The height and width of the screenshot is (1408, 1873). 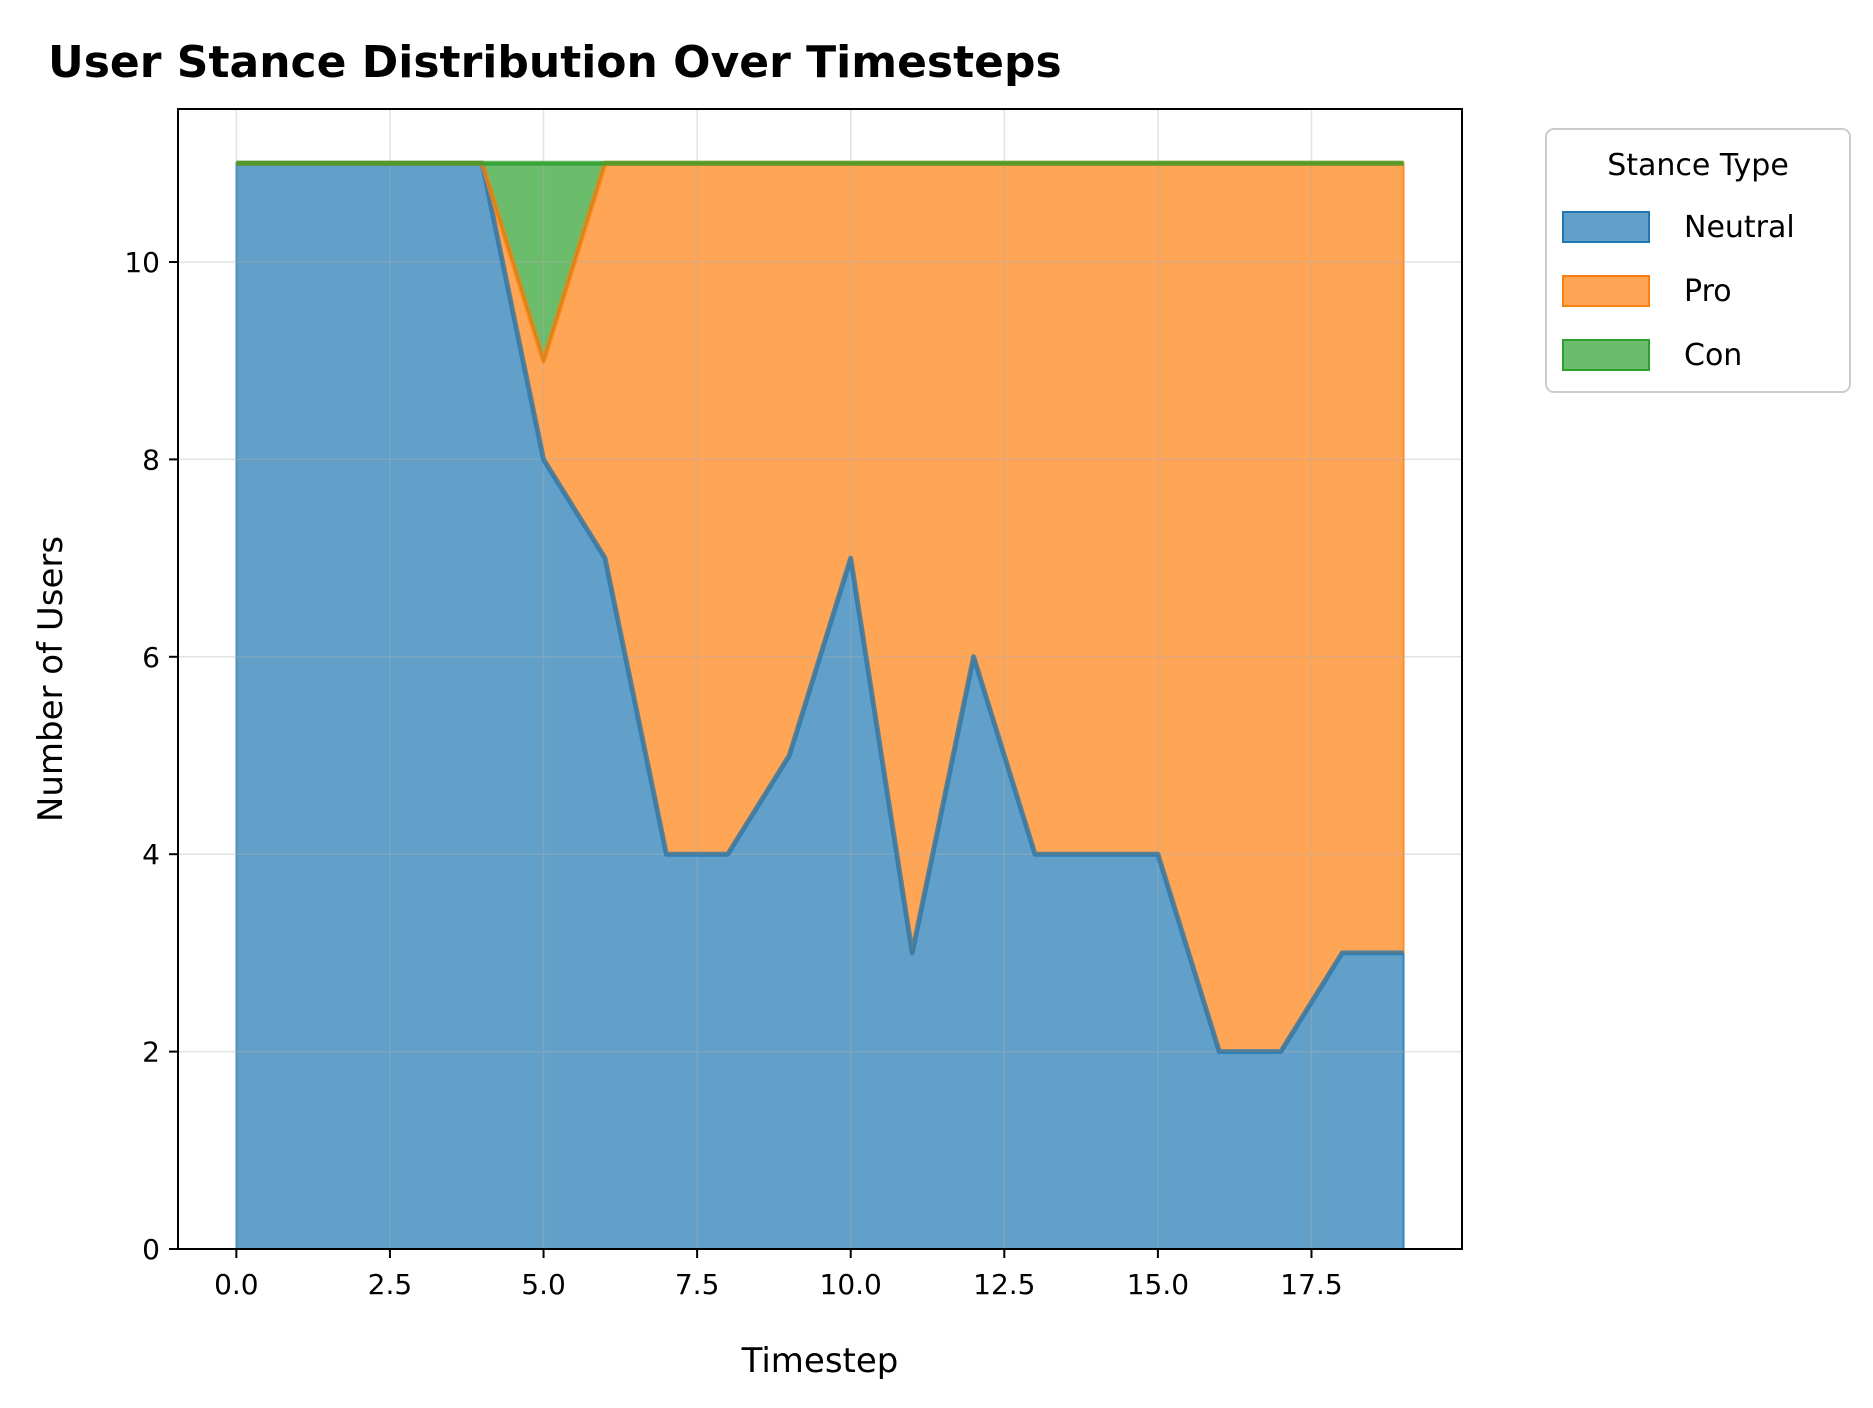 I want to click on chart-title: User Stance Distribution Over Timesteps, so click(x=555, y=62).